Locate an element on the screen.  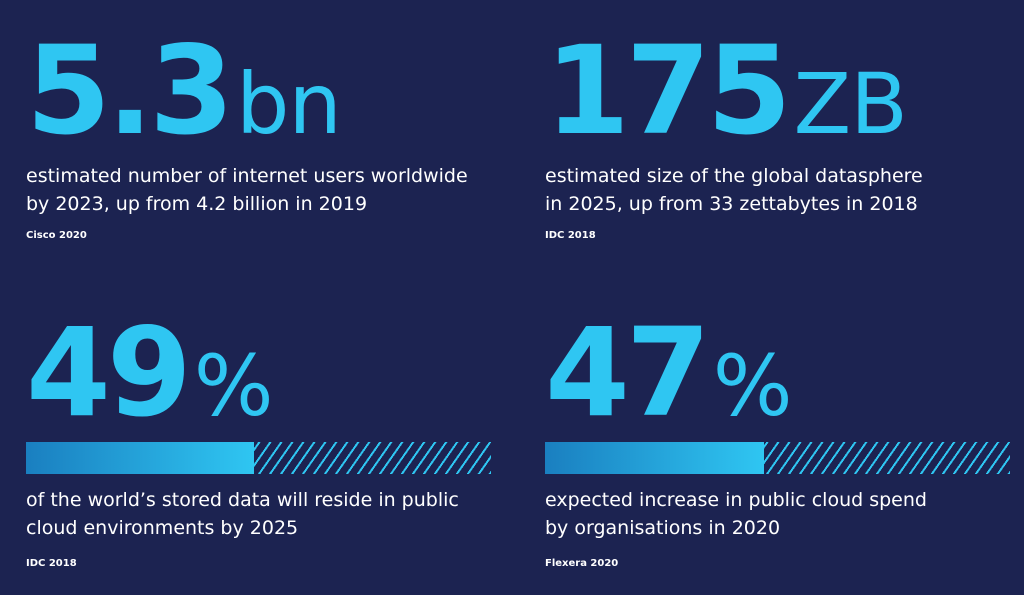
stat-description-line: by organisations in 2020 is located at coordinates (663, 528).